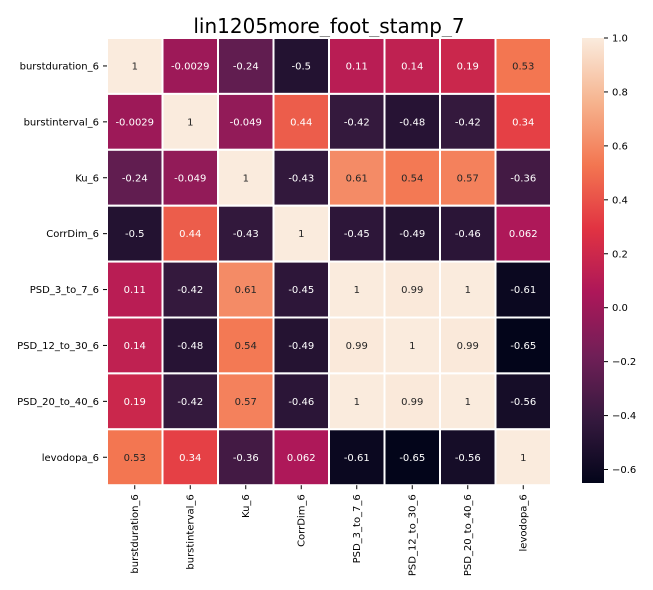 Image resolution: width=653 pixels, height=590 pixels. I want to click on chart-title: lin1205more_foot_stamp_7, so click(328, 26).